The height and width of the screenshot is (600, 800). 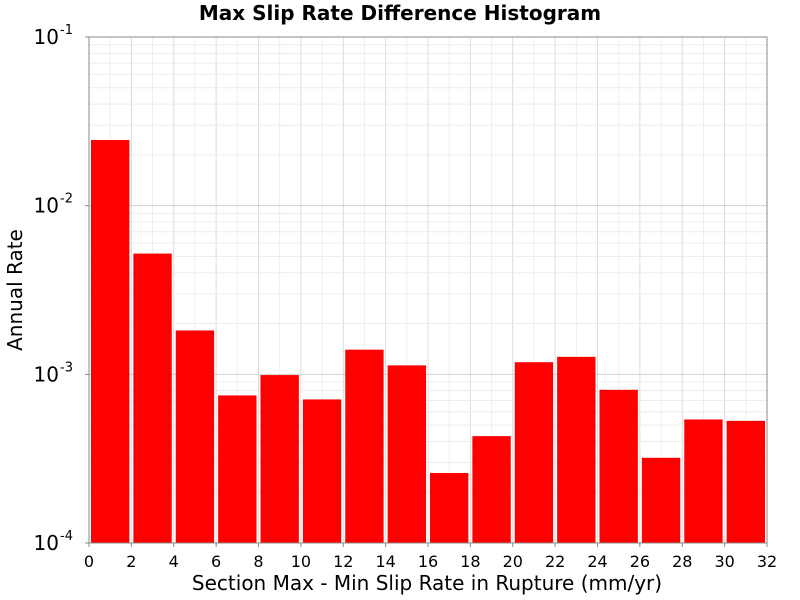 I want to click on x-tick-label: 22, so click(x=555, y=561).